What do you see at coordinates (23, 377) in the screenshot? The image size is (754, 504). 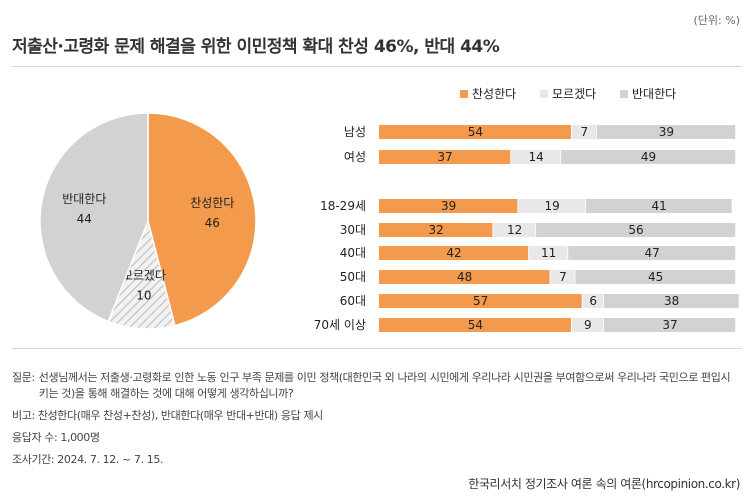 I see `question-label: 질문:` at bounding box center [23, 377].